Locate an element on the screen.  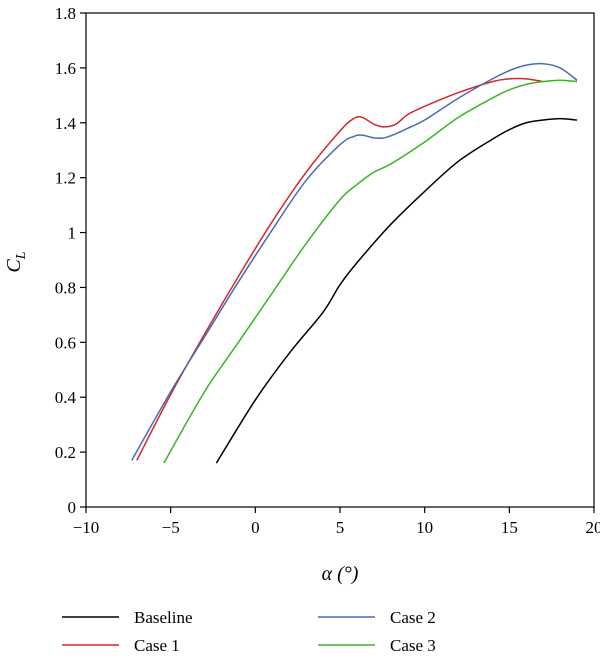
y-tick-label: 1.6 is located at coordinates (65, 68).